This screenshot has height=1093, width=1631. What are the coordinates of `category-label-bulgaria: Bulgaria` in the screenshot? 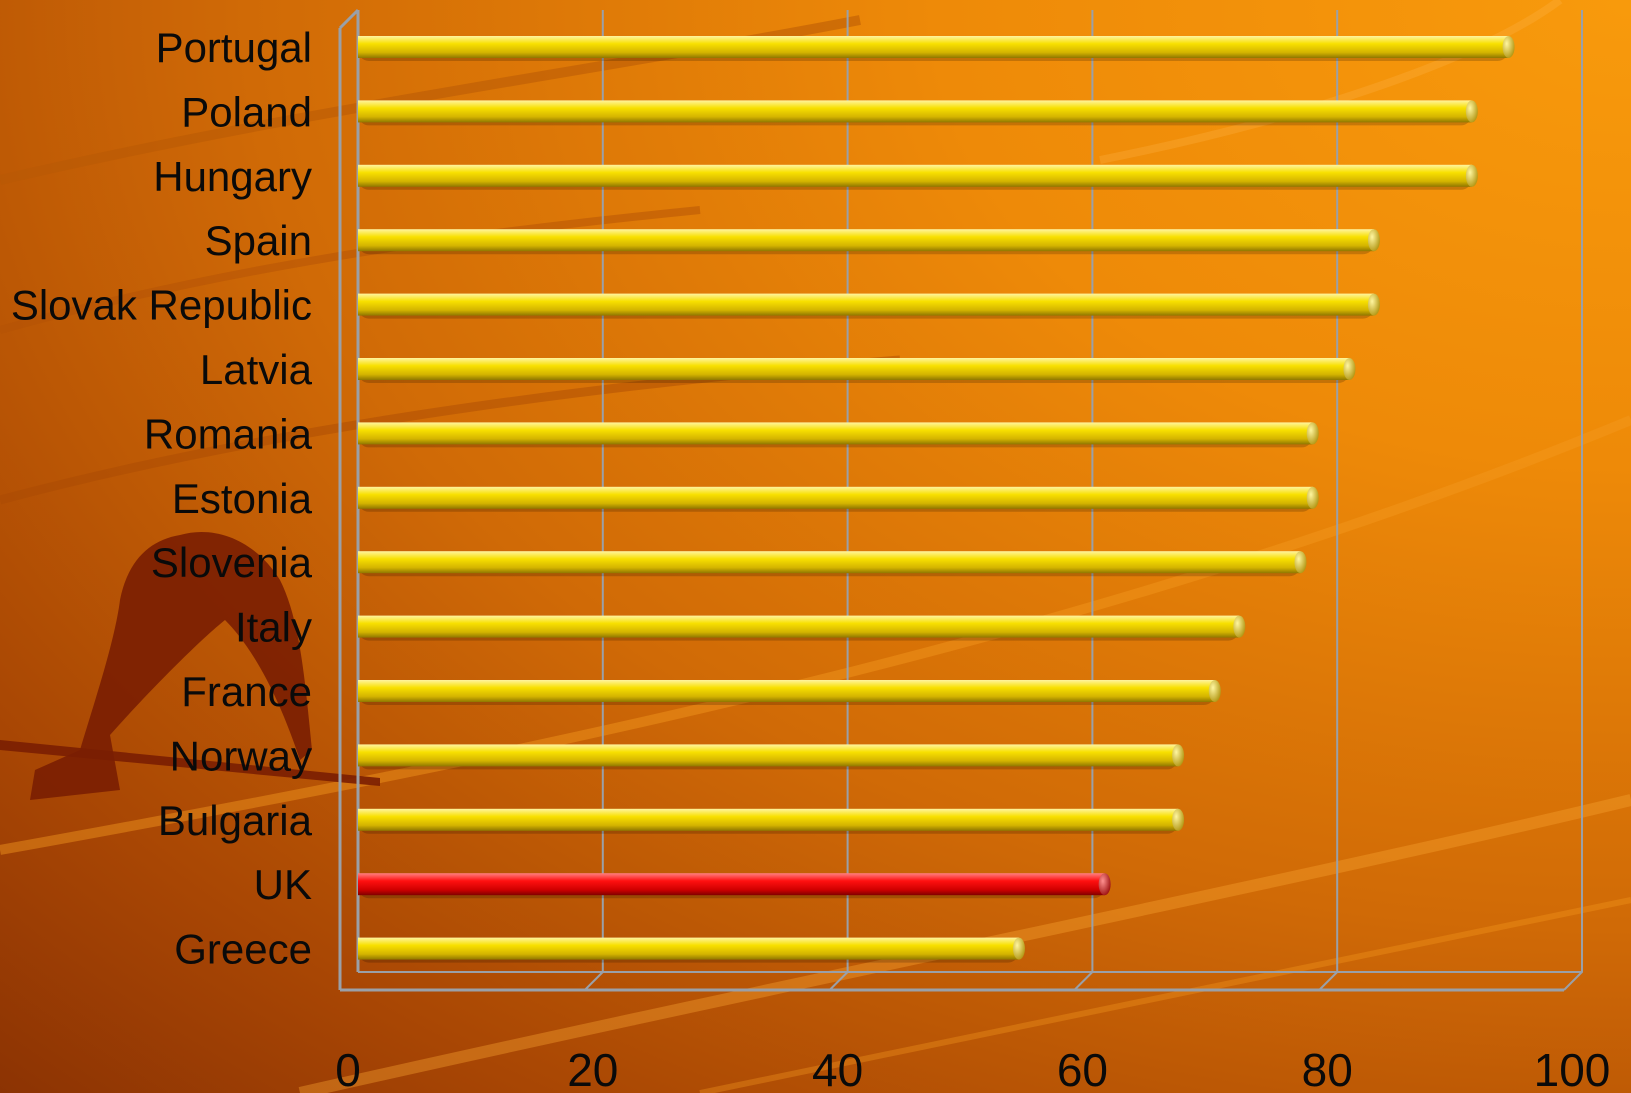 It's located at (235, 820).